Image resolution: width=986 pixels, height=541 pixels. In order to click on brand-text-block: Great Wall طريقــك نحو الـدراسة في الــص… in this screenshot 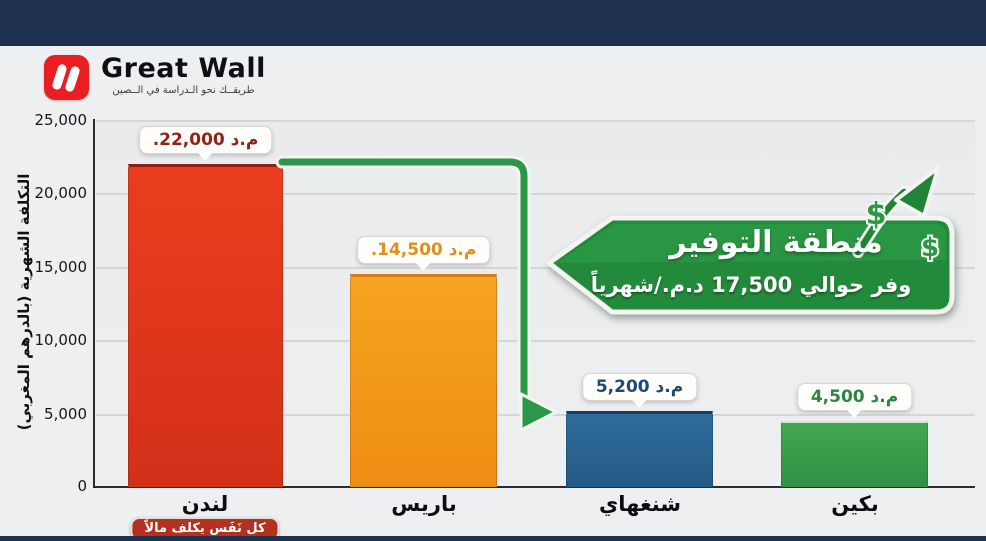, I will do `click(183, 75)`.